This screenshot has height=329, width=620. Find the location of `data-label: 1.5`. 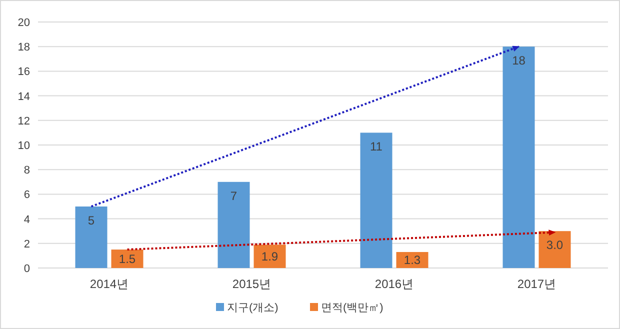

data-label: 1.5 is located at coordinates (127, 259).